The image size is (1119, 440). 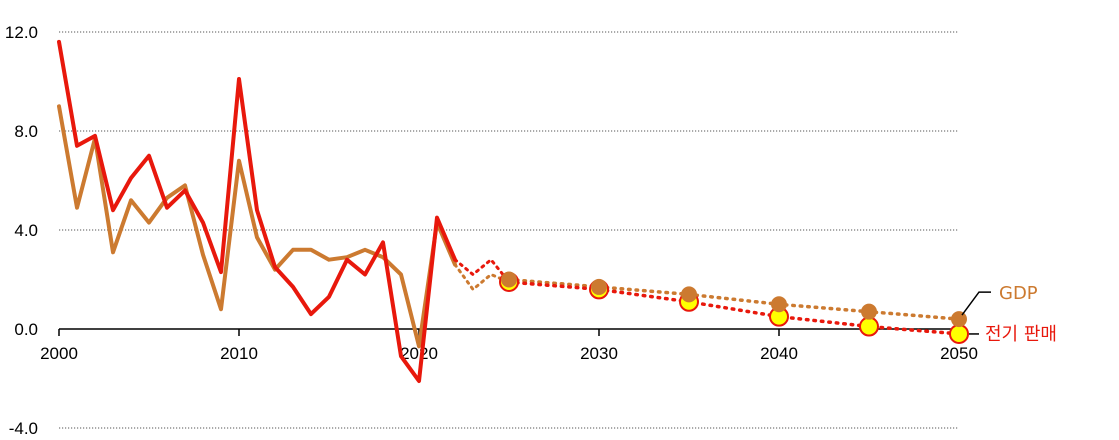 I want to click on x-tick-label: 2020, so click(x=419, y=353).